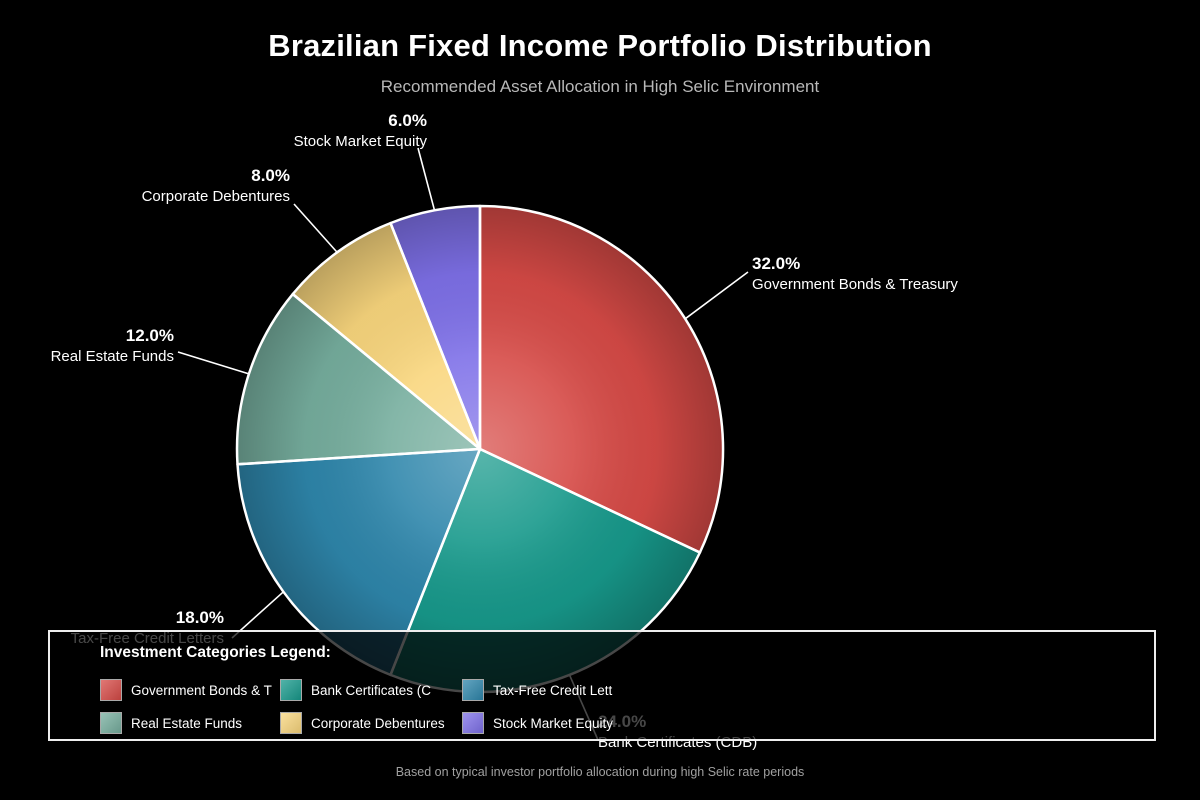 Image resolution: width=1200 pixels, height=800 pixels. Describe the element at coordinates (553, 723) in the screenshot. I see `legend-item-label: Stock Market Equity` at that location.